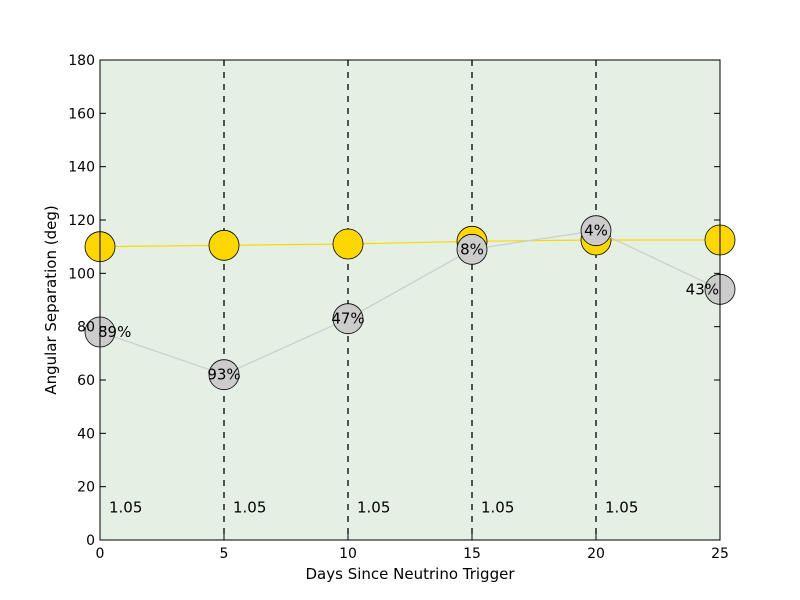 The image size is (800, 600). Describe the element at coordinates (348, 554) in the screenshot. I see `x-tick-label: 10` at that location.